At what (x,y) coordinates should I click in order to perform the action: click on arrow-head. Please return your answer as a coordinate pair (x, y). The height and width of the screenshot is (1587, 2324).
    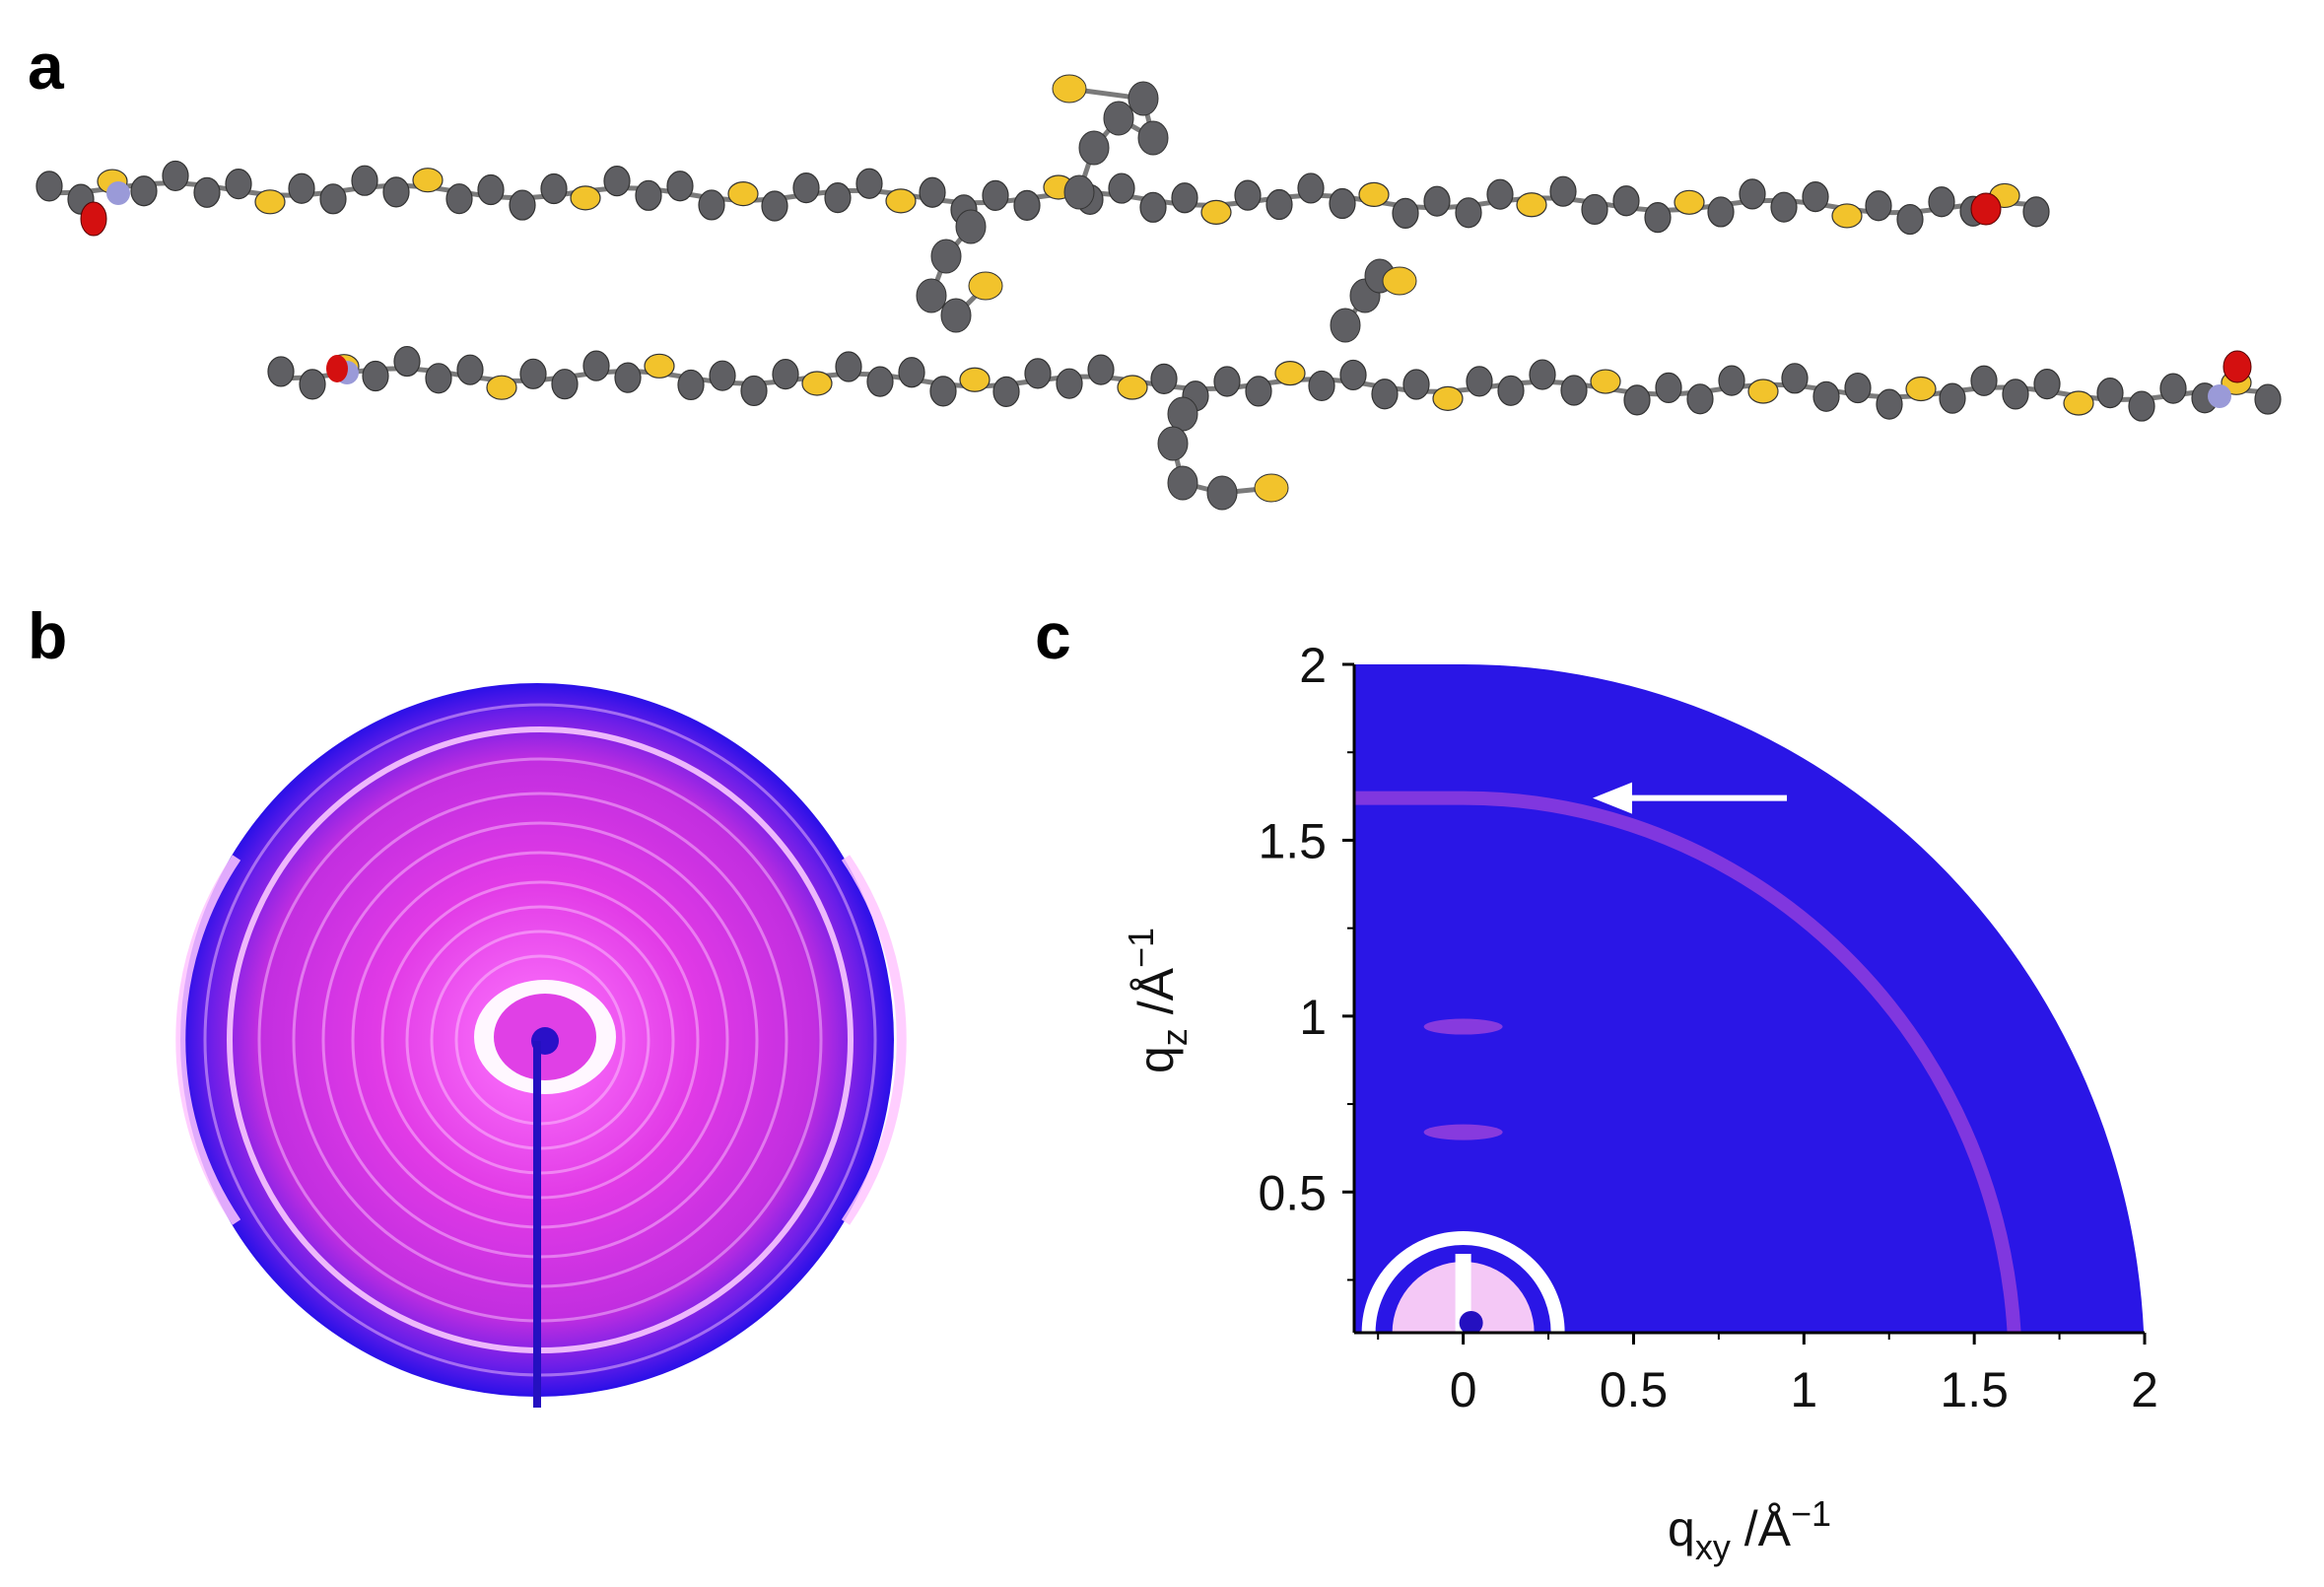
    Looking at the image, I should click on (1612, 798).